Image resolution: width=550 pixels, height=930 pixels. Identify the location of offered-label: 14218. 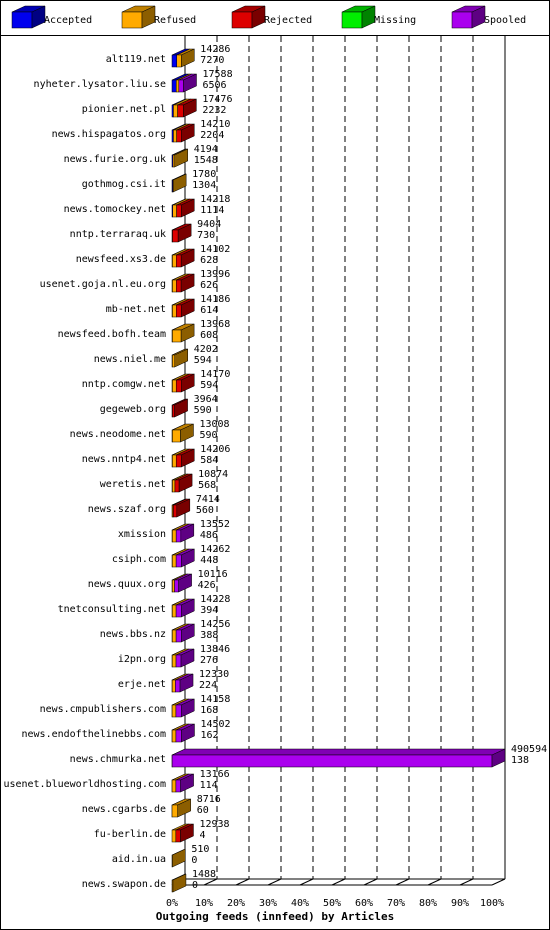
(215, 199).